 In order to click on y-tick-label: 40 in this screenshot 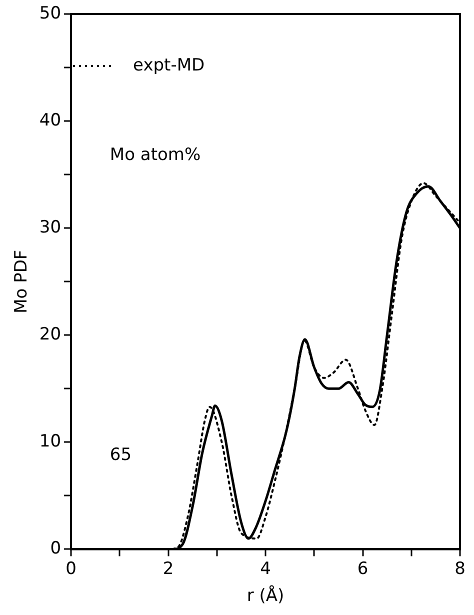, I will do `click(50, 120)`.